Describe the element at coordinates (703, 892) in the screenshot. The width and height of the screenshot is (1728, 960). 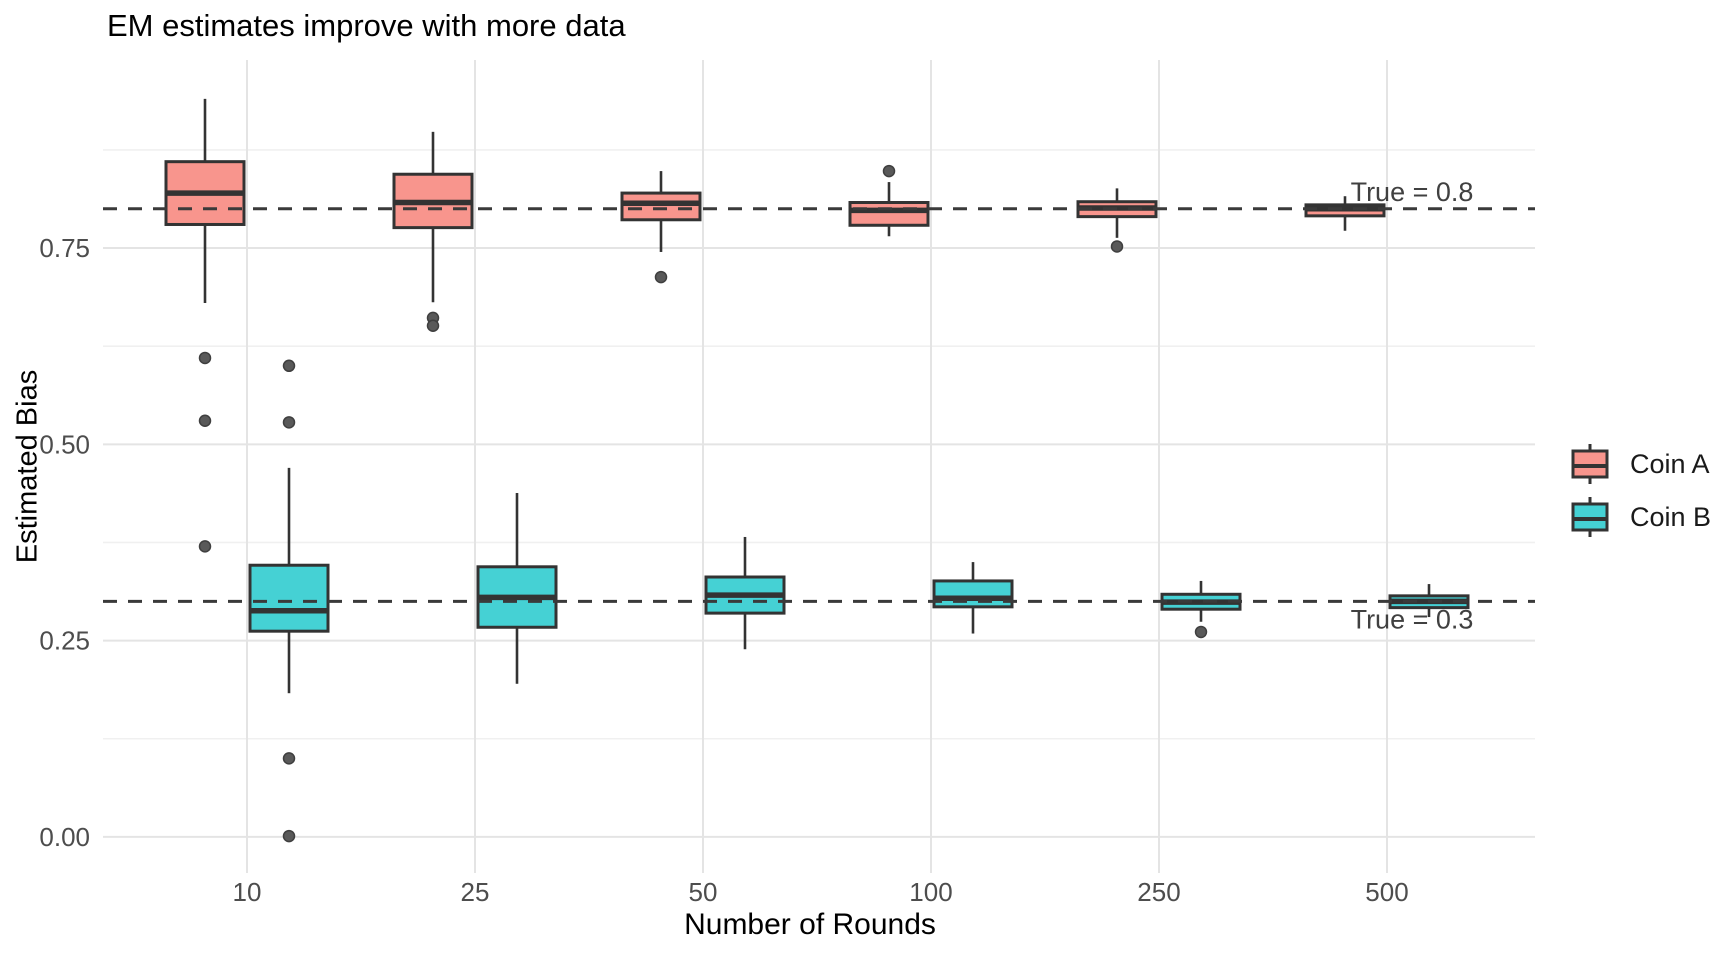
I see `x-tick-label: 50` at that location.